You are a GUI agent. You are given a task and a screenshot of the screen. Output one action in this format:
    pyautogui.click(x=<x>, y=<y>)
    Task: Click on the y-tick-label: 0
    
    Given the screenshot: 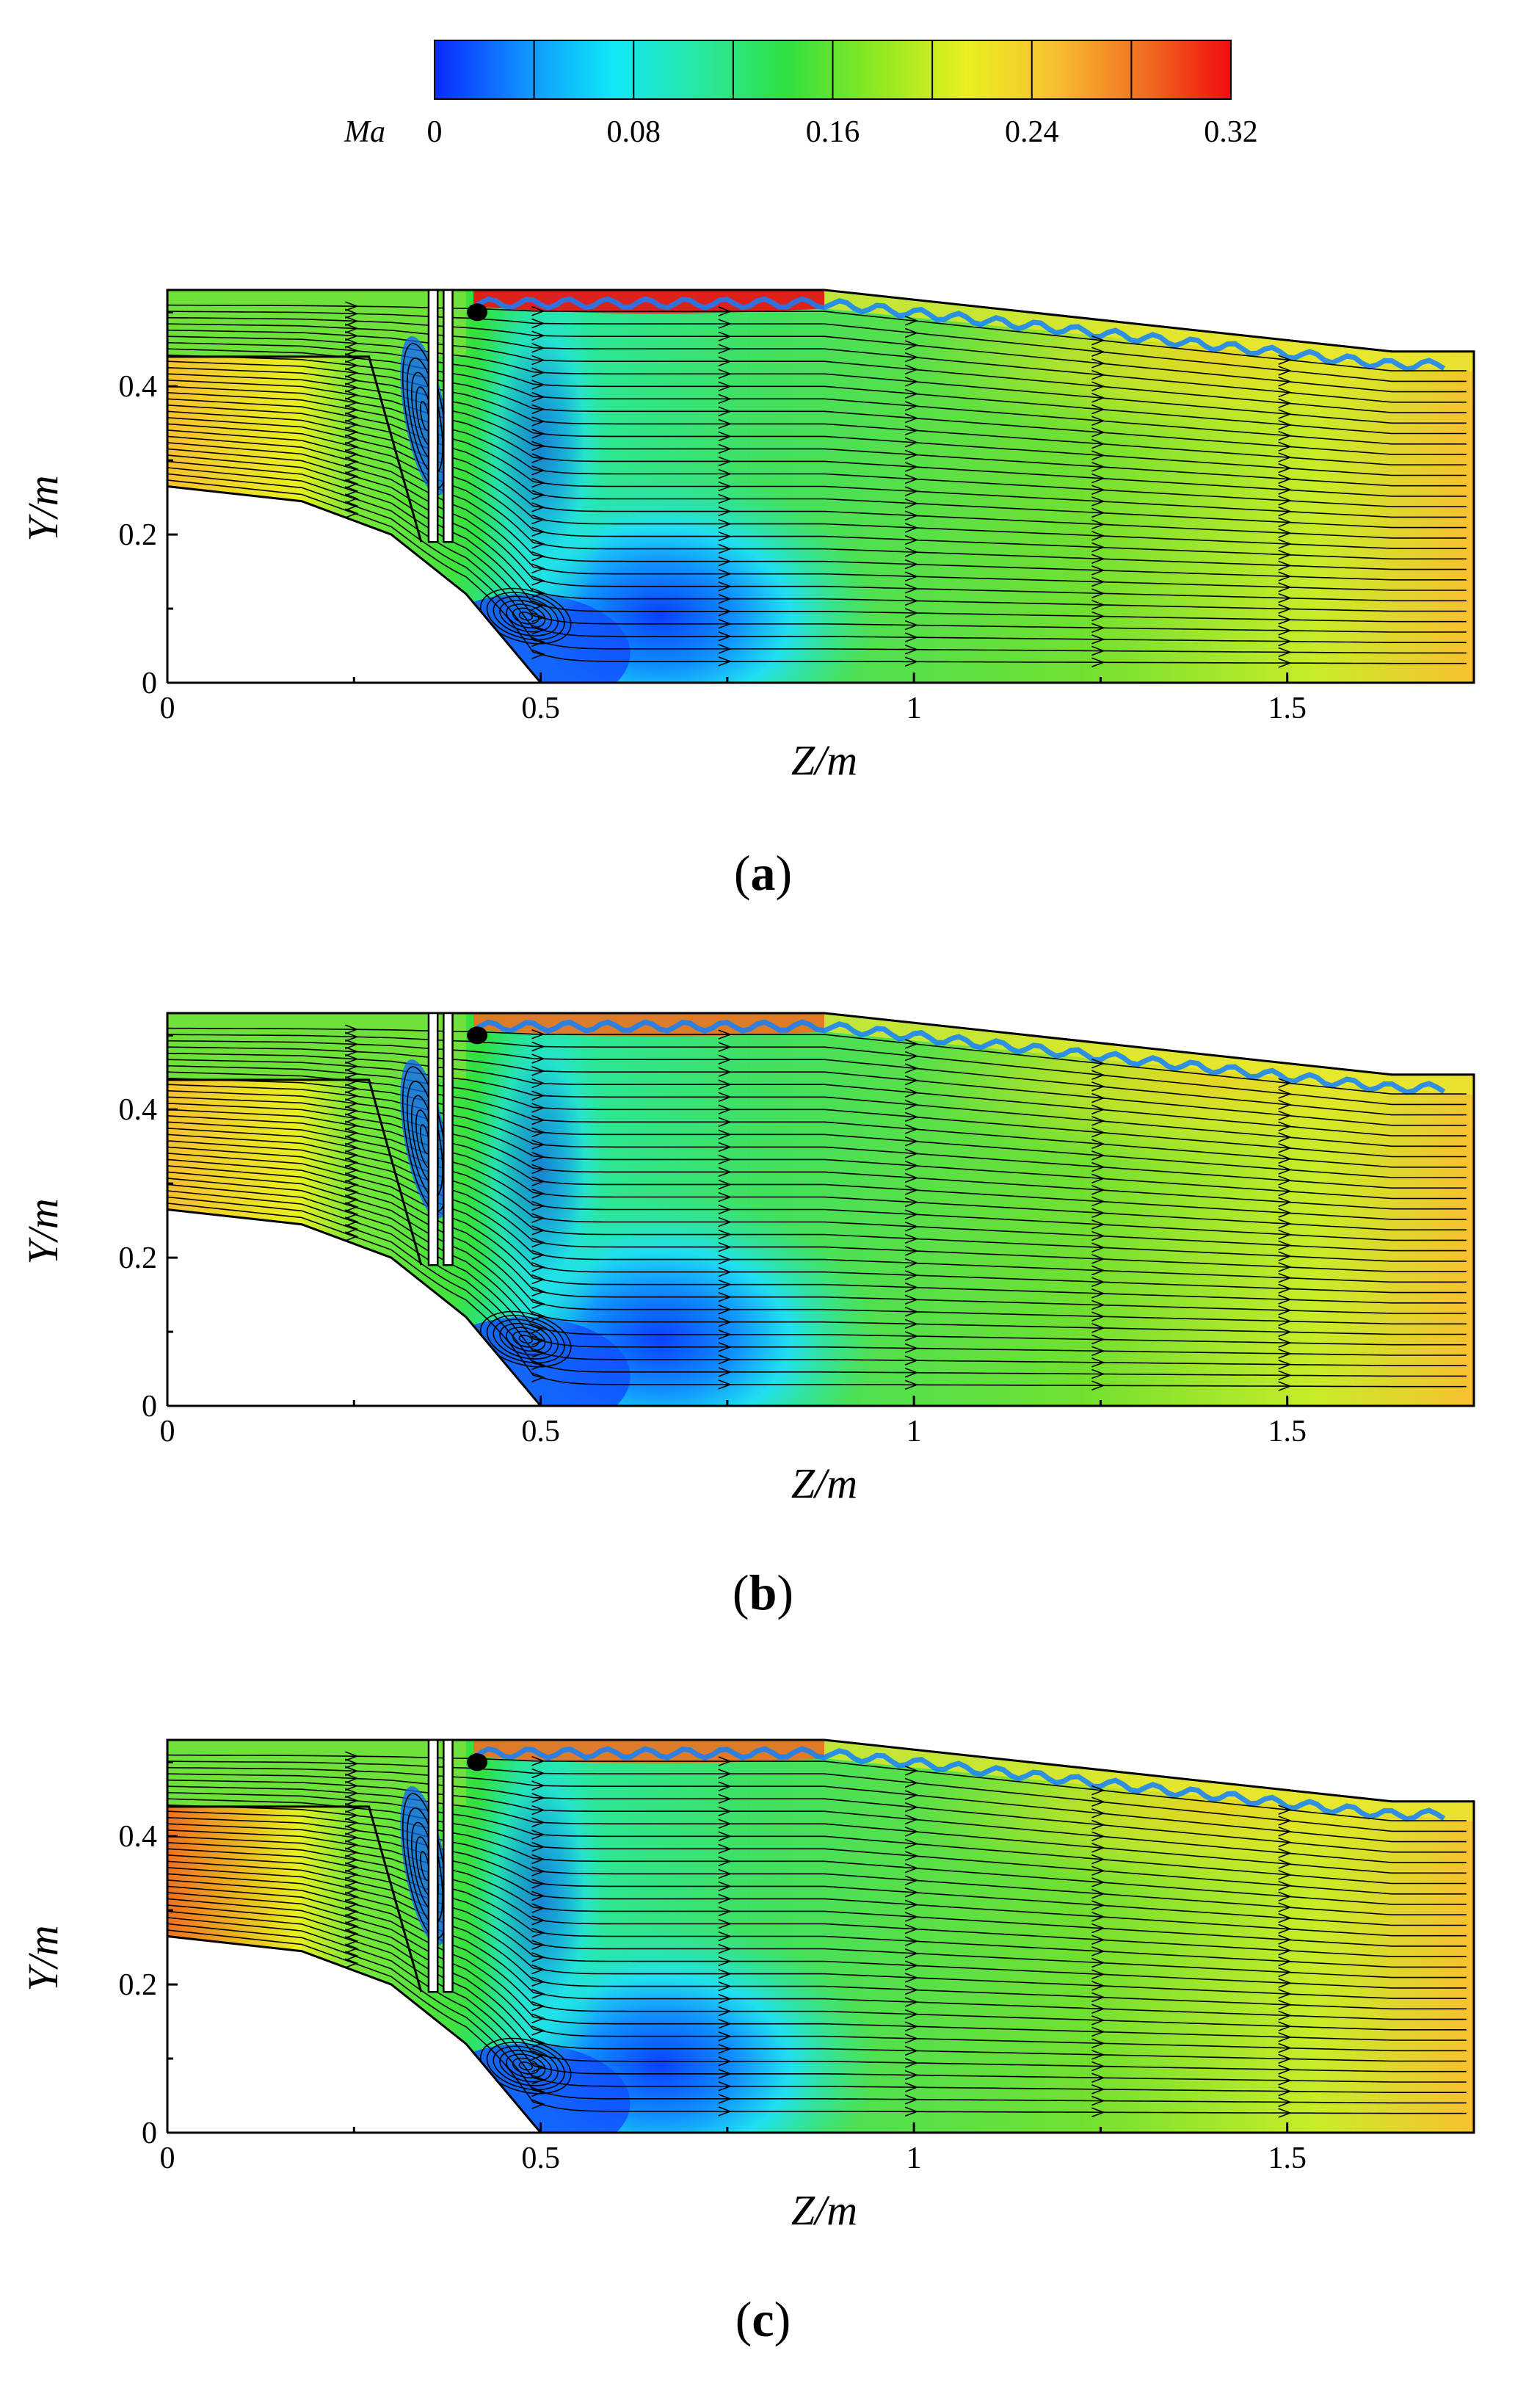 What is the action you would take?
    pyautogui.click(x=149, y=683)
    